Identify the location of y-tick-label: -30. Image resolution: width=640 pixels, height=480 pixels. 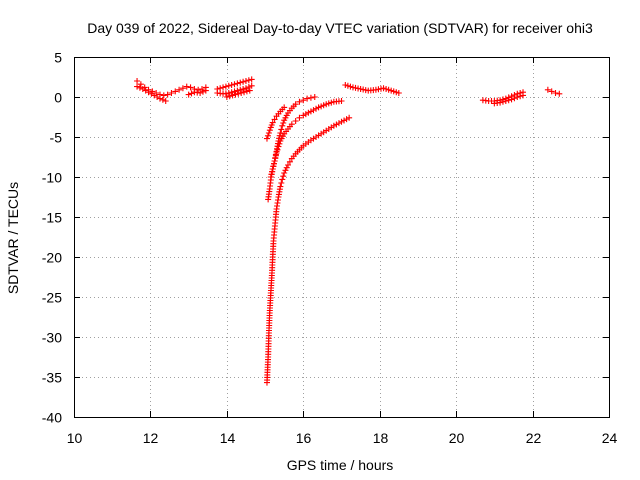
(52, 338).